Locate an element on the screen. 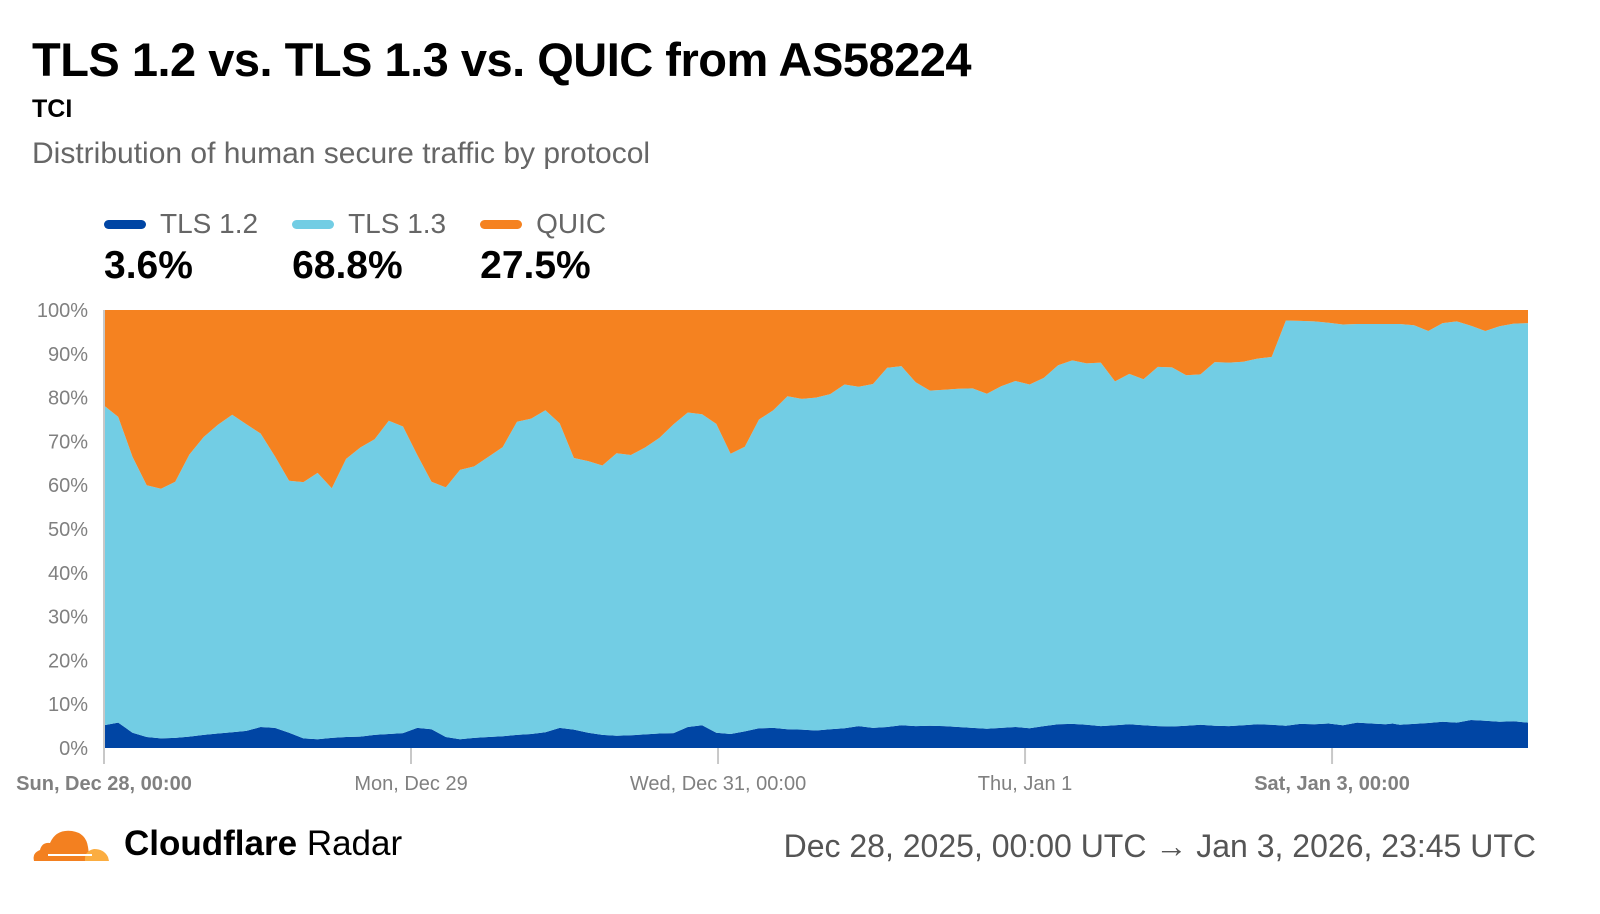 This screenshot has width=1600, height=914. tls12-swatch-icon is located at coordinates (125, 224).